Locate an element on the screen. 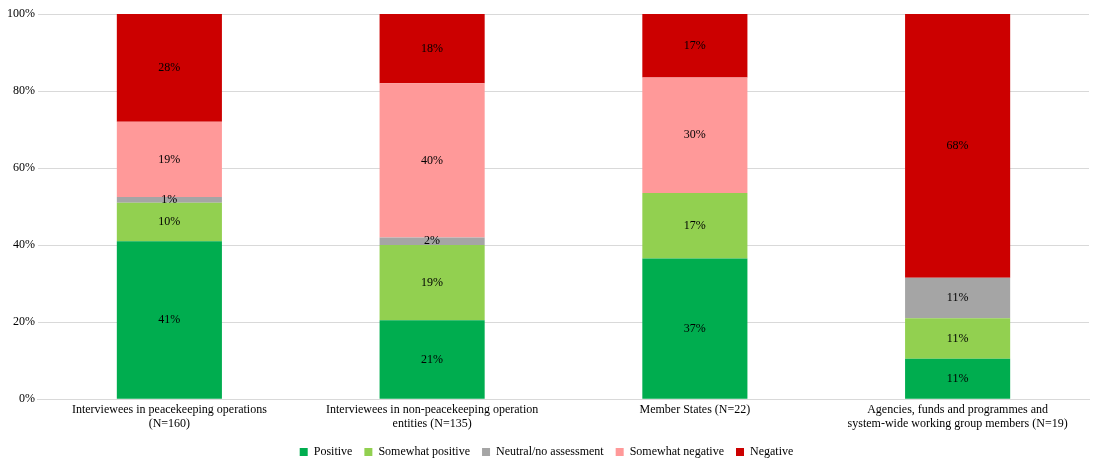 Image resolution: width=1099 pixels, height=468 pixels. legend-label: Positive is located at coordinates (333, 451).